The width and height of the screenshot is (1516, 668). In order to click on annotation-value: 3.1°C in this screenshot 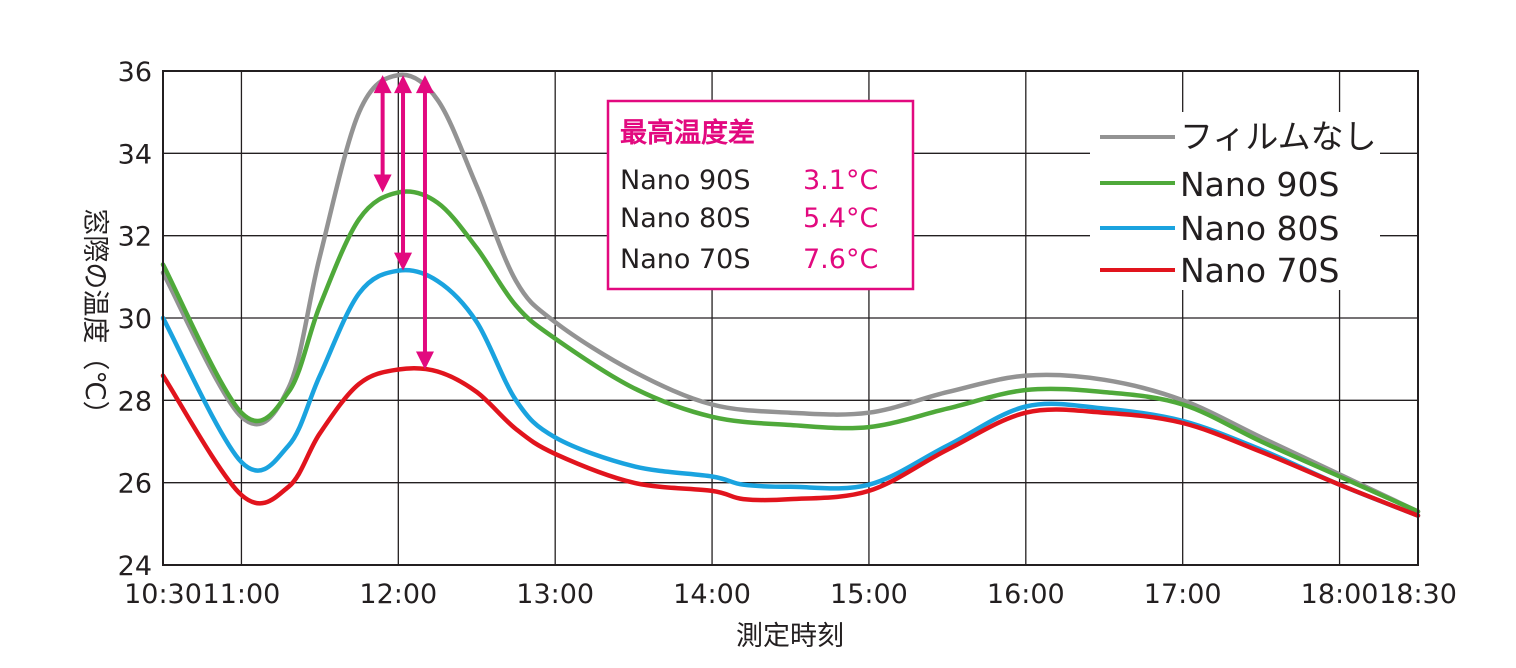, I will do `click(840, 180)`.